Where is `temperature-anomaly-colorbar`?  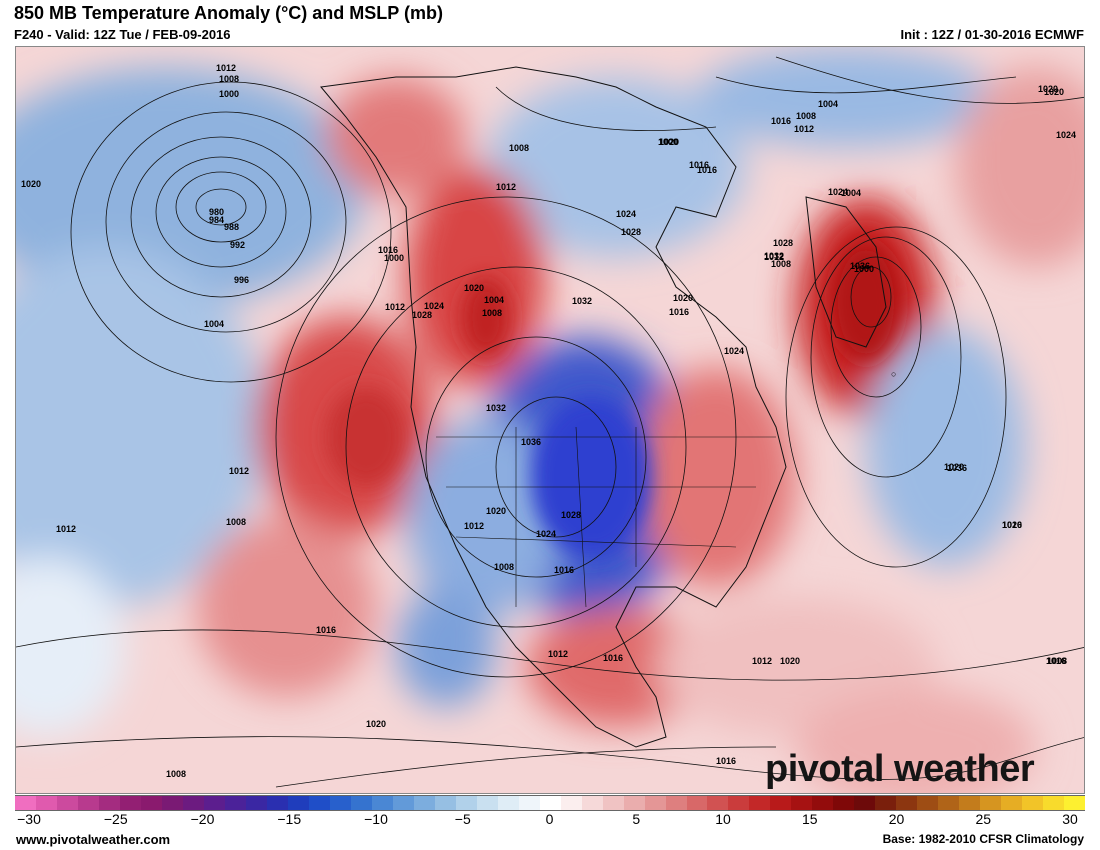
temperature-anomaly-colorbar is located at coordinates (550, 803).